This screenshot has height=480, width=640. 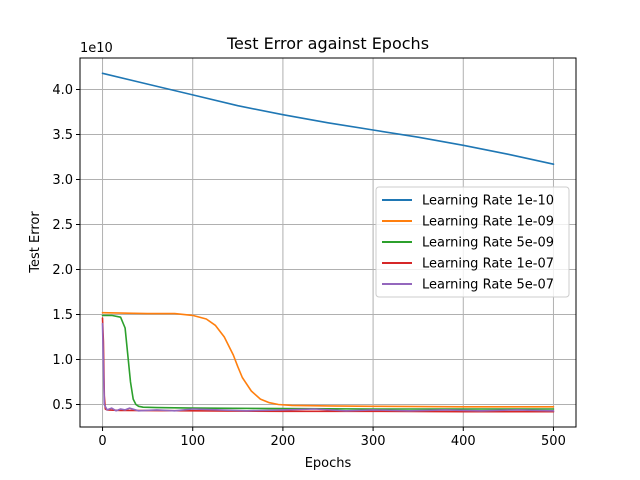 What do you see at coordinates (62, 225) in the screenshot?
I see `y-tick-label: 2.5` at bounding box center [62, 225].